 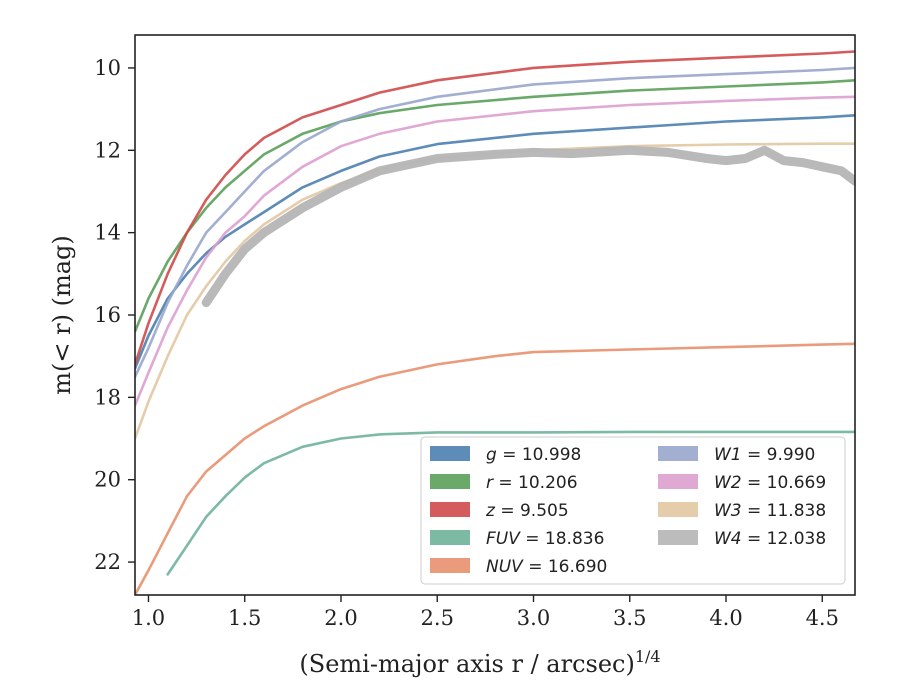 I want to click on legend-swatch-nuv, so click(x=450, y=565).